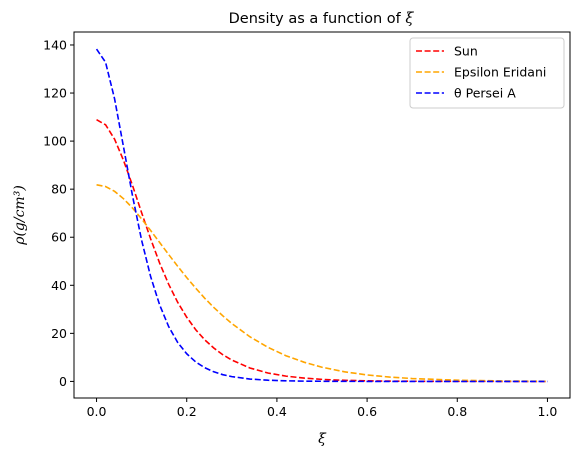 Image resolution: width=579 pixels, height=459 pixels. Describe the element at coordinates (59, 333) in the screenshot. I see `y-tick-label: 20` at that location.